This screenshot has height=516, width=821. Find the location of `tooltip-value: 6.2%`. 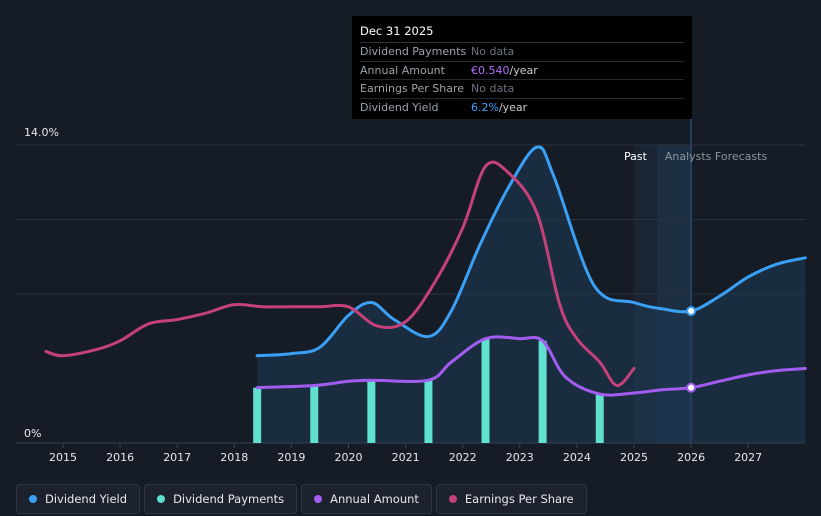

tooltip-value: 6.2% is located at coordinates (485, 107).